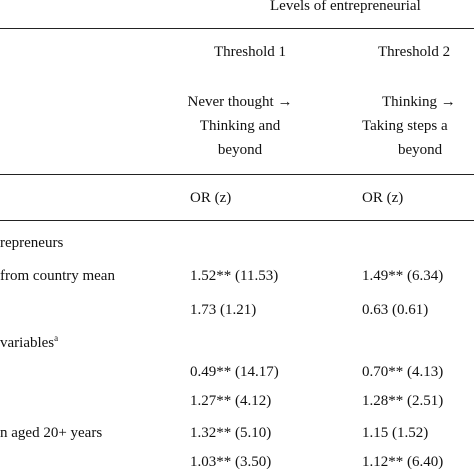 The height and width of the screenshot is (474, 474). Describe the element at coordinates (231, 401) in the screenshot. I see `threshold-1-cell: 1.27** (4.12)` at that location.